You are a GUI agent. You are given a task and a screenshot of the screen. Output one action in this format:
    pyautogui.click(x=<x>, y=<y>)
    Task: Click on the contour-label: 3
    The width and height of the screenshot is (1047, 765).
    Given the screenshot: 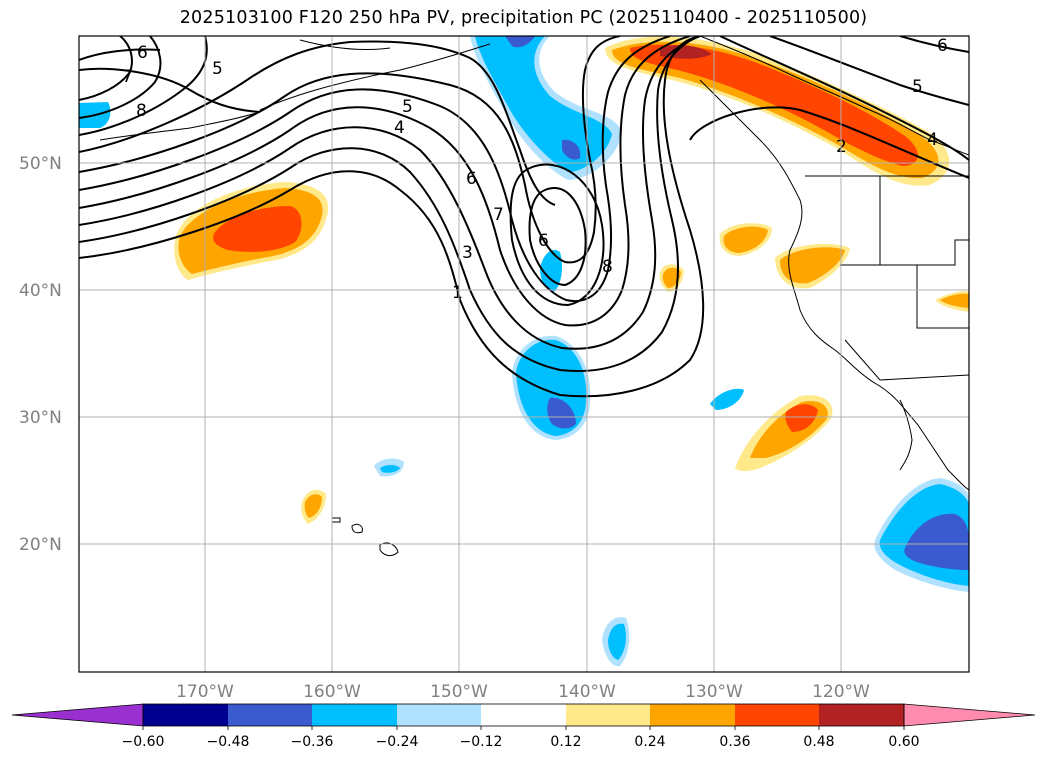 What is the action you would take?
    pyautogui.click(x=467, y=253)
    